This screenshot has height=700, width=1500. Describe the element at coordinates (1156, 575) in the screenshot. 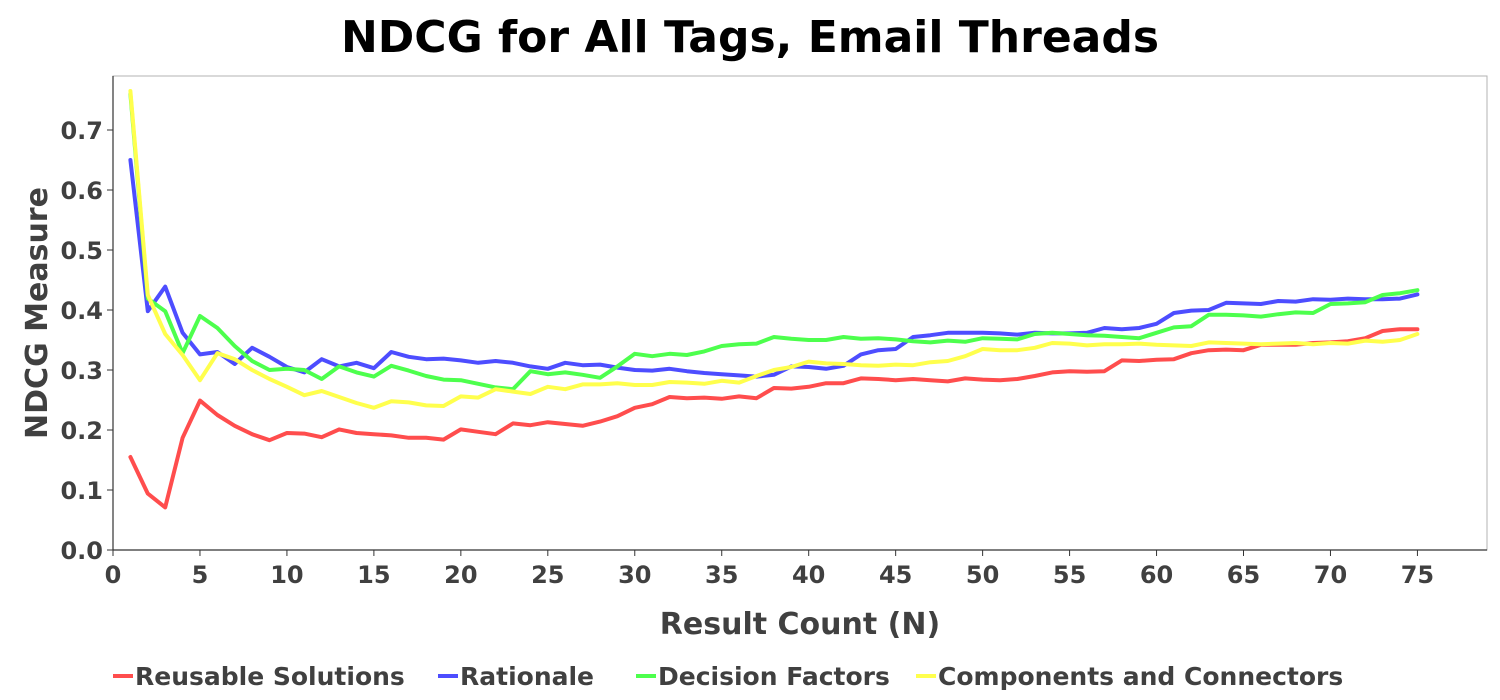

I see `x-tick-label: 60` at that location.